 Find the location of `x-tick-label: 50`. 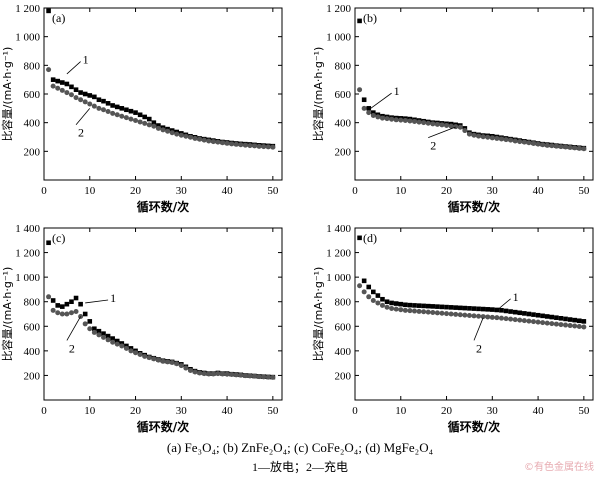

x-tick-label: 50 is located at coordinates (273, 411).